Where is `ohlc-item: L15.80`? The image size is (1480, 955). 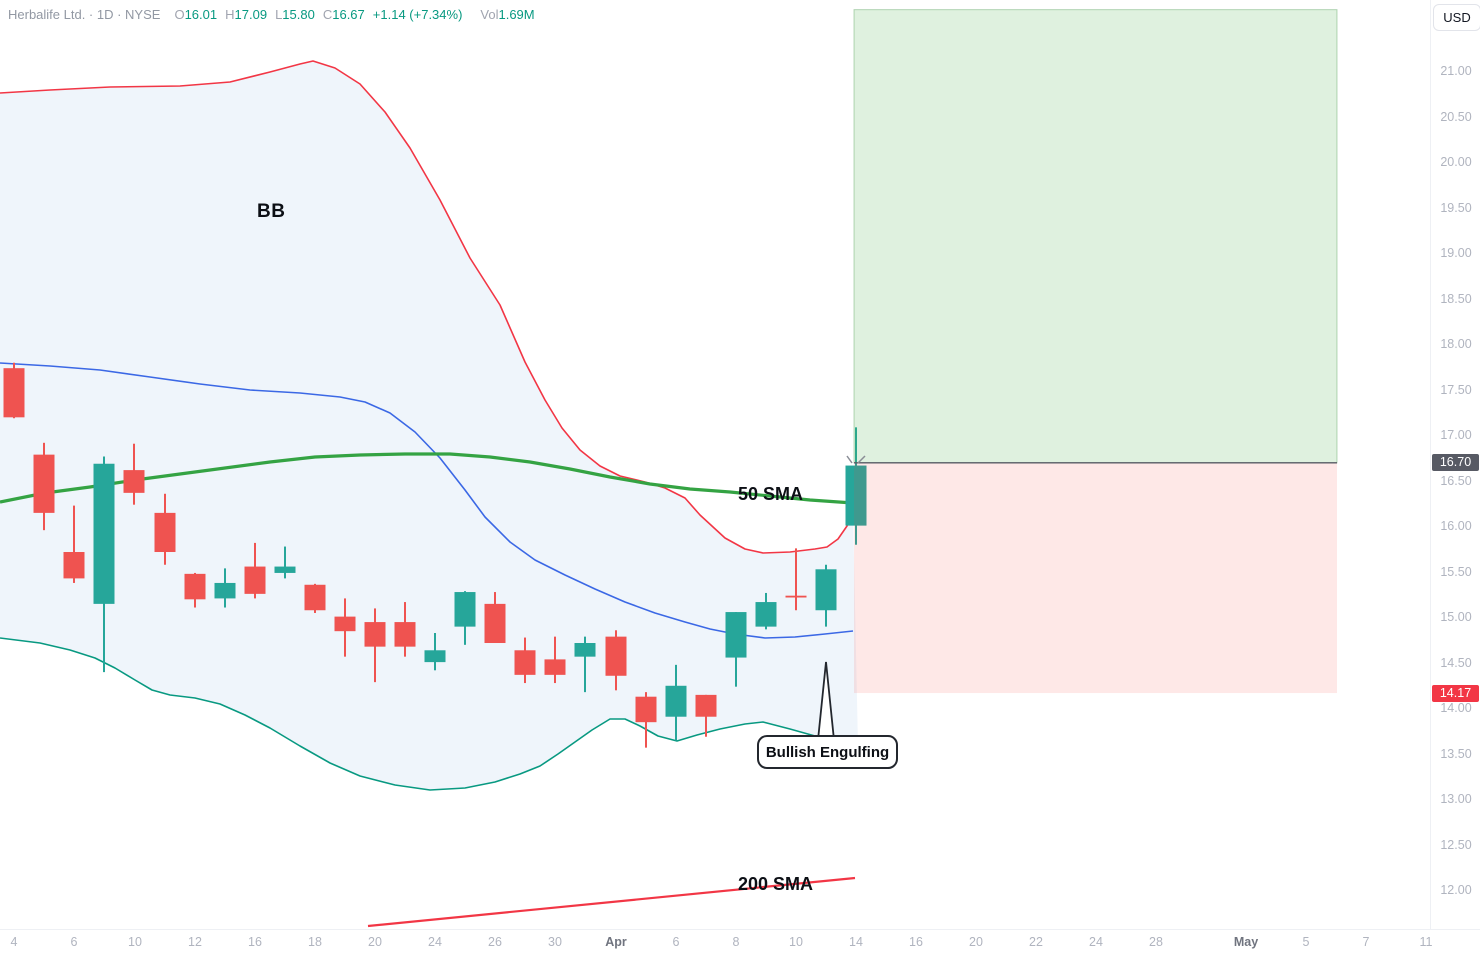
ohlc-item: L15.80 is located at coordinates (295, 14).